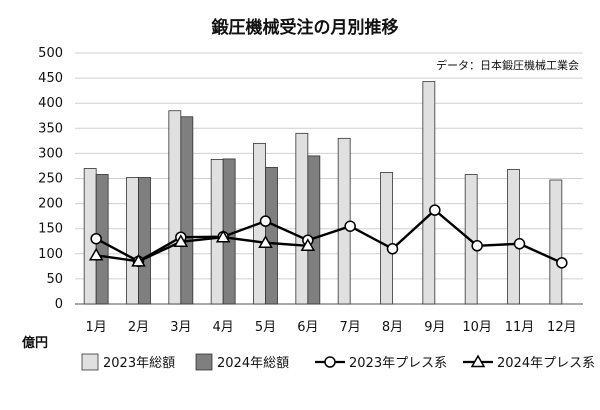 Image resolution: width=600 pixels, height=410 pixels. What do you see at coordinates (50, 229) in the screenshot?
I see `y-tick-label: 150` at bounding box center [50, 229].